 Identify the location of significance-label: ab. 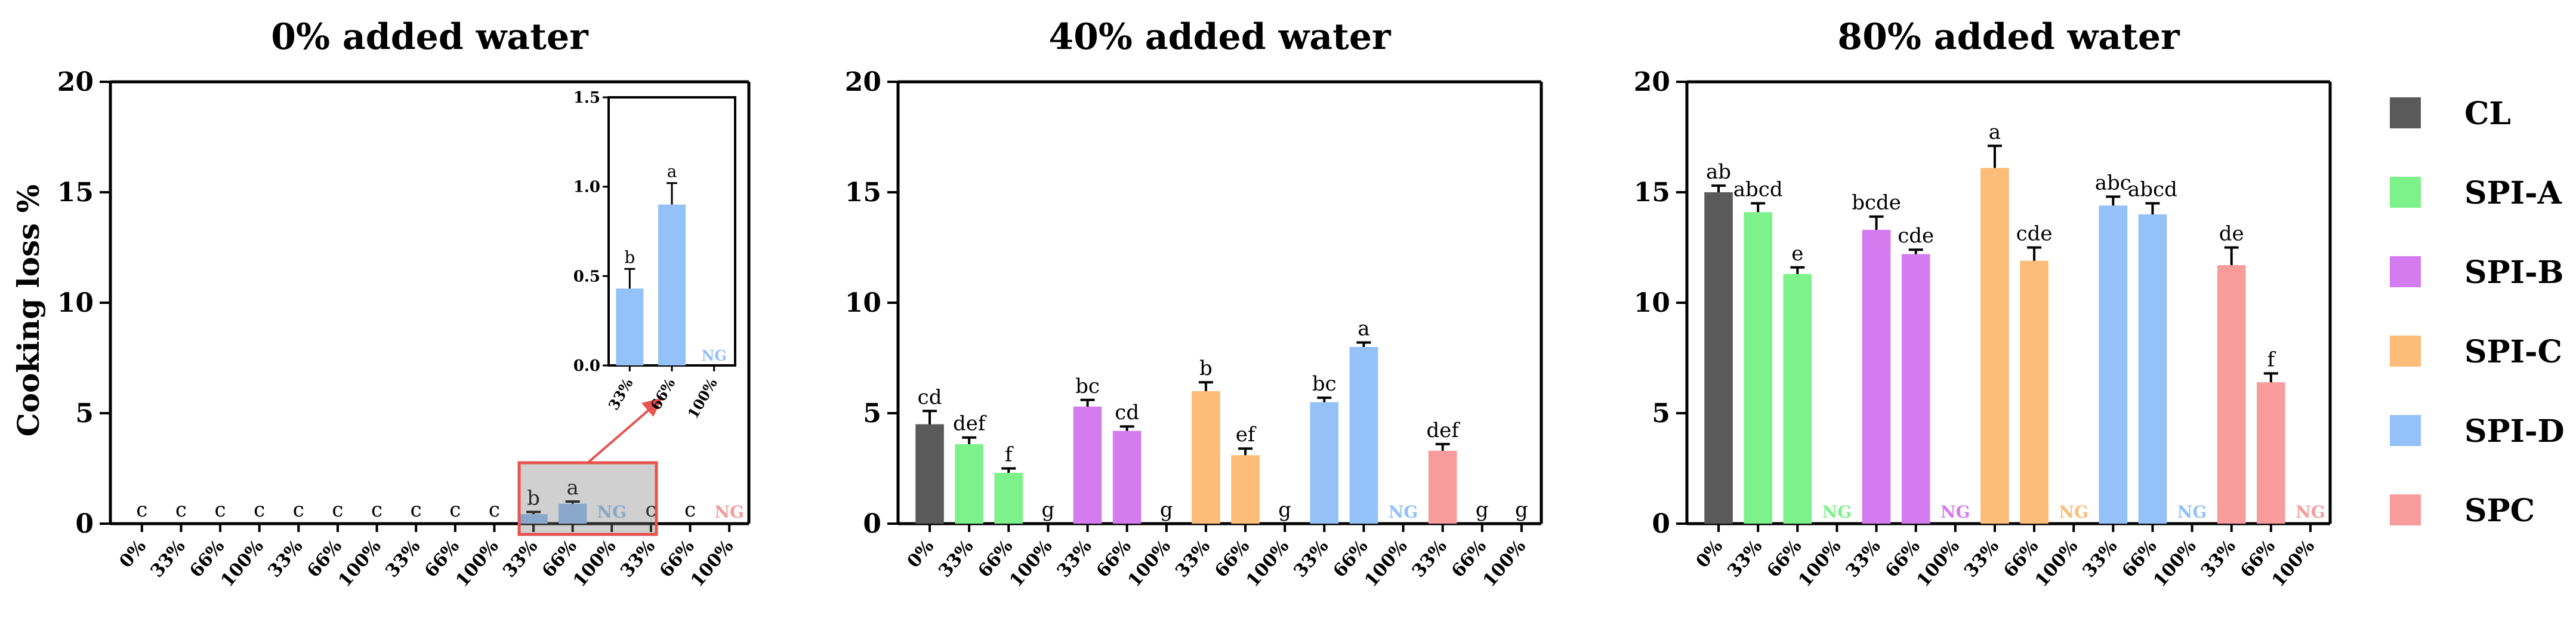
(1718, 172).